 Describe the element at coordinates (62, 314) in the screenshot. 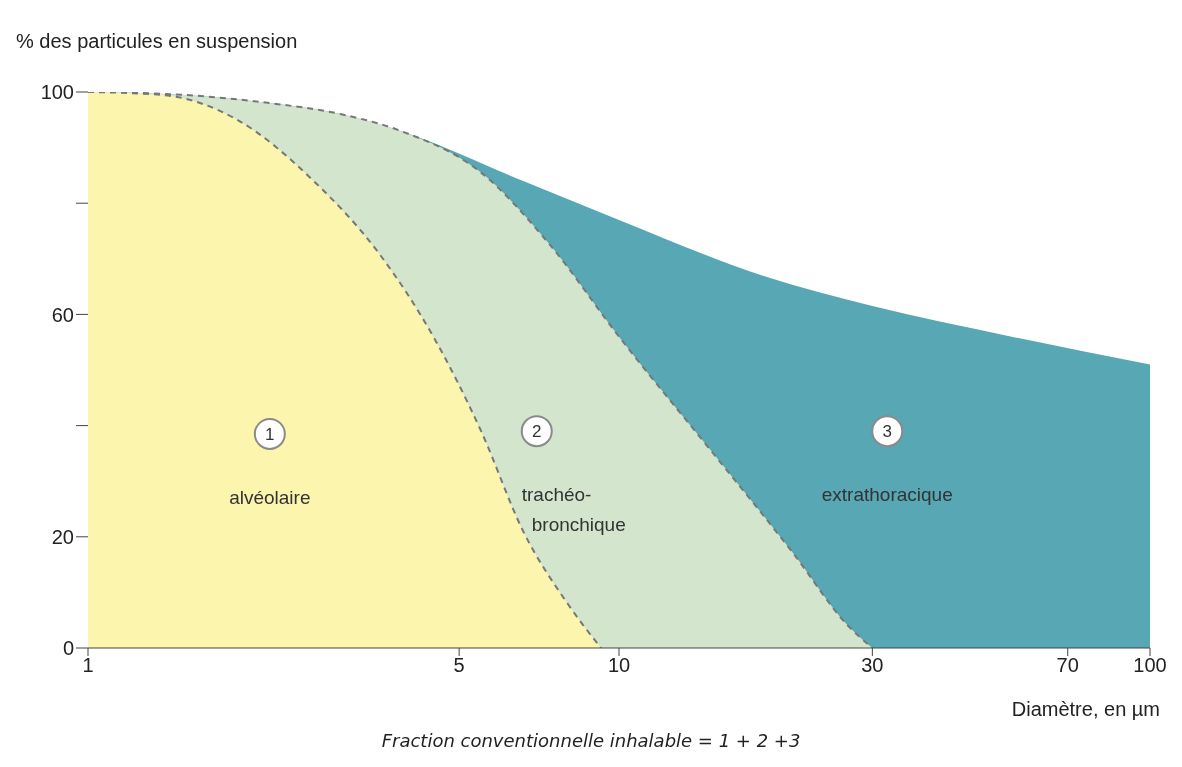

I see `y-tick-label: 60` at that location.